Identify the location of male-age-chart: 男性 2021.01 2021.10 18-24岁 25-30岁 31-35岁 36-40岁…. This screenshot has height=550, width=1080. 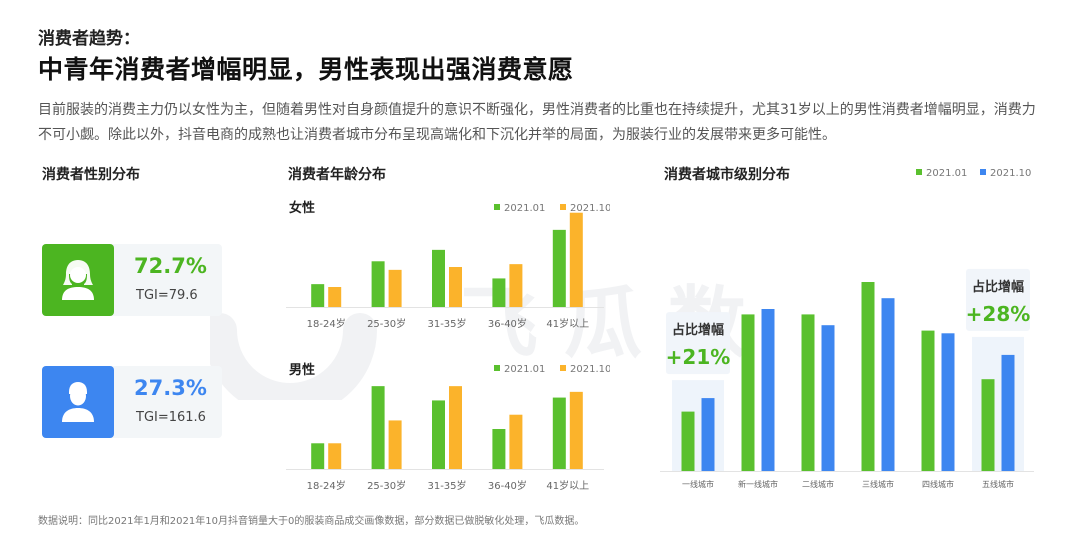
(448, 427).